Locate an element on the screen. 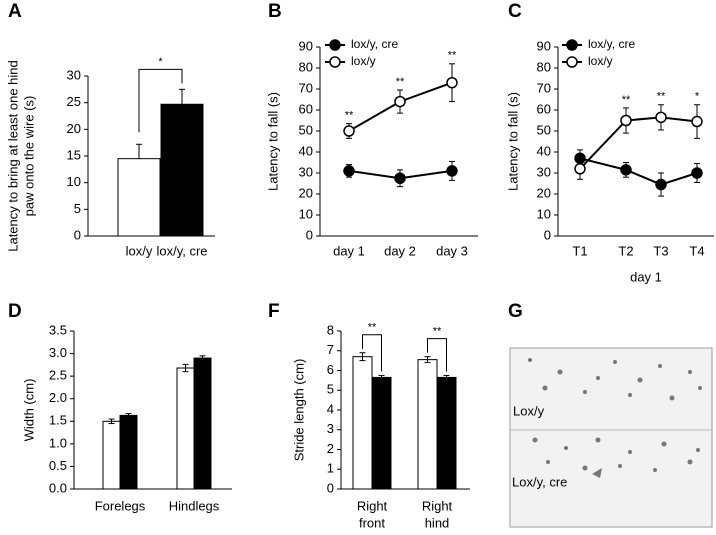 The width and height of the screenshot is (716, 535). panel-letter: A is located at coordinates (15, 11).